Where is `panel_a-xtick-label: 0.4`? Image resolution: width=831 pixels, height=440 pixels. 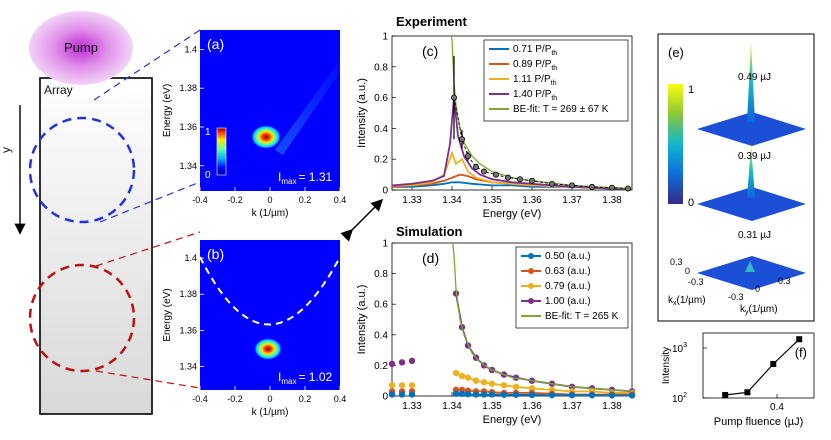
panel_a-xtick-label: 0.4 is located at coordinates (340, 200).